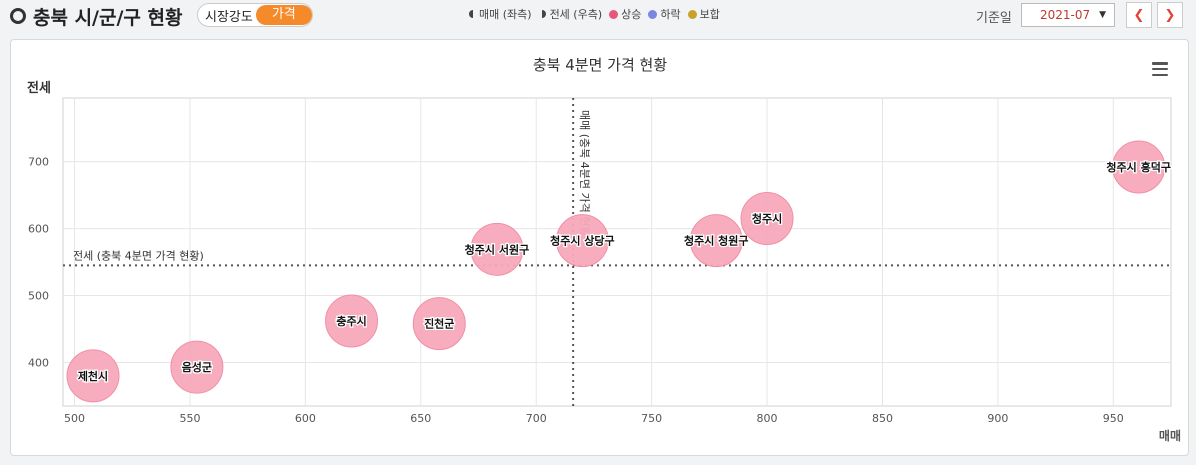 The height and width of the screenshot is (465, 1196). Describe the element at coordinates (189, 418) in the screenshot. I see `x-tick-label: 550` at that location.